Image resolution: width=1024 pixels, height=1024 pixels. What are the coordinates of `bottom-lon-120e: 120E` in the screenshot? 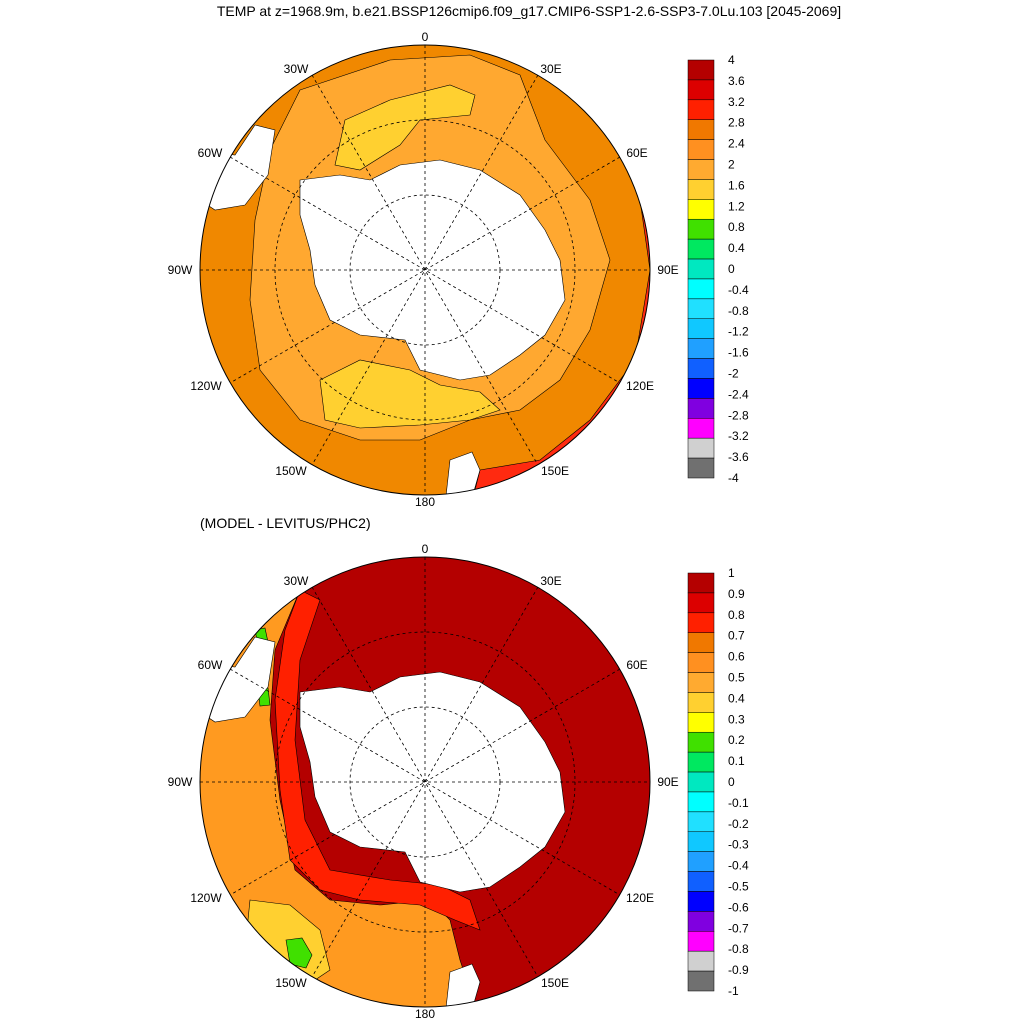 It's located at (640, 898).